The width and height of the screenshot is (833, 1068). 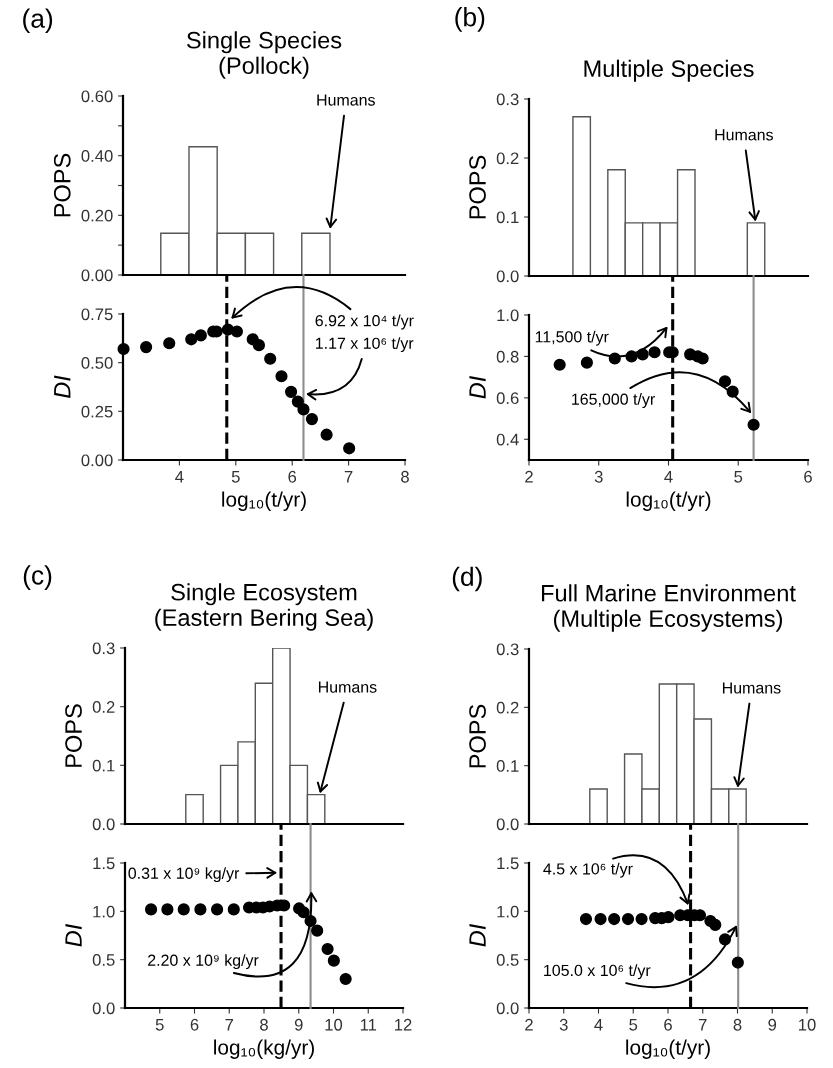 I want to click on y-tick-label: 0.50, so click(x=97, y=363).